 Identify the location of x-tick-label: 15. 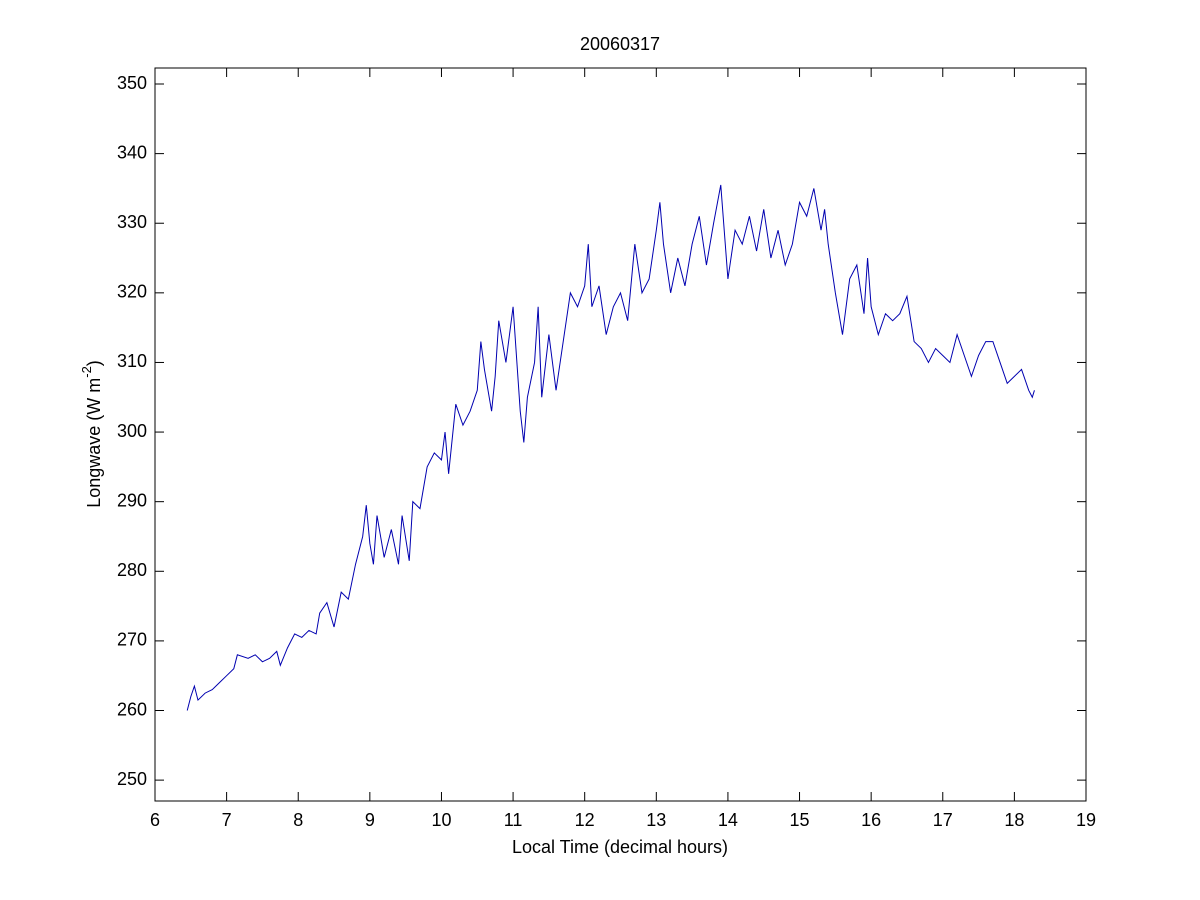
(800, 820).